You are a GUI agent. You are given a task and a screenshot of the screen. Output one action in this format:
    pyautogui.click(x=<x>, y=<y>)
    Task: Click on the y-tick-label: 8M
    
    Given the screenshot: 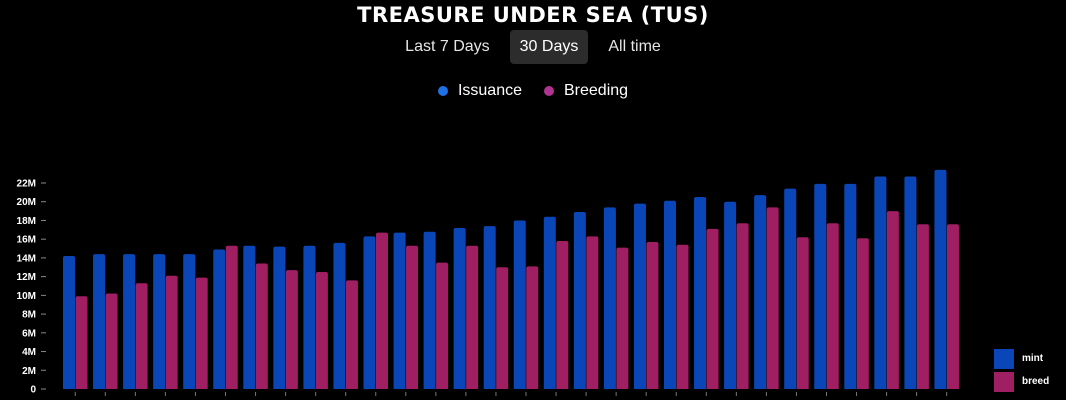 What is the action you would take?
    pyautogui.click(x=29, y=315)
    